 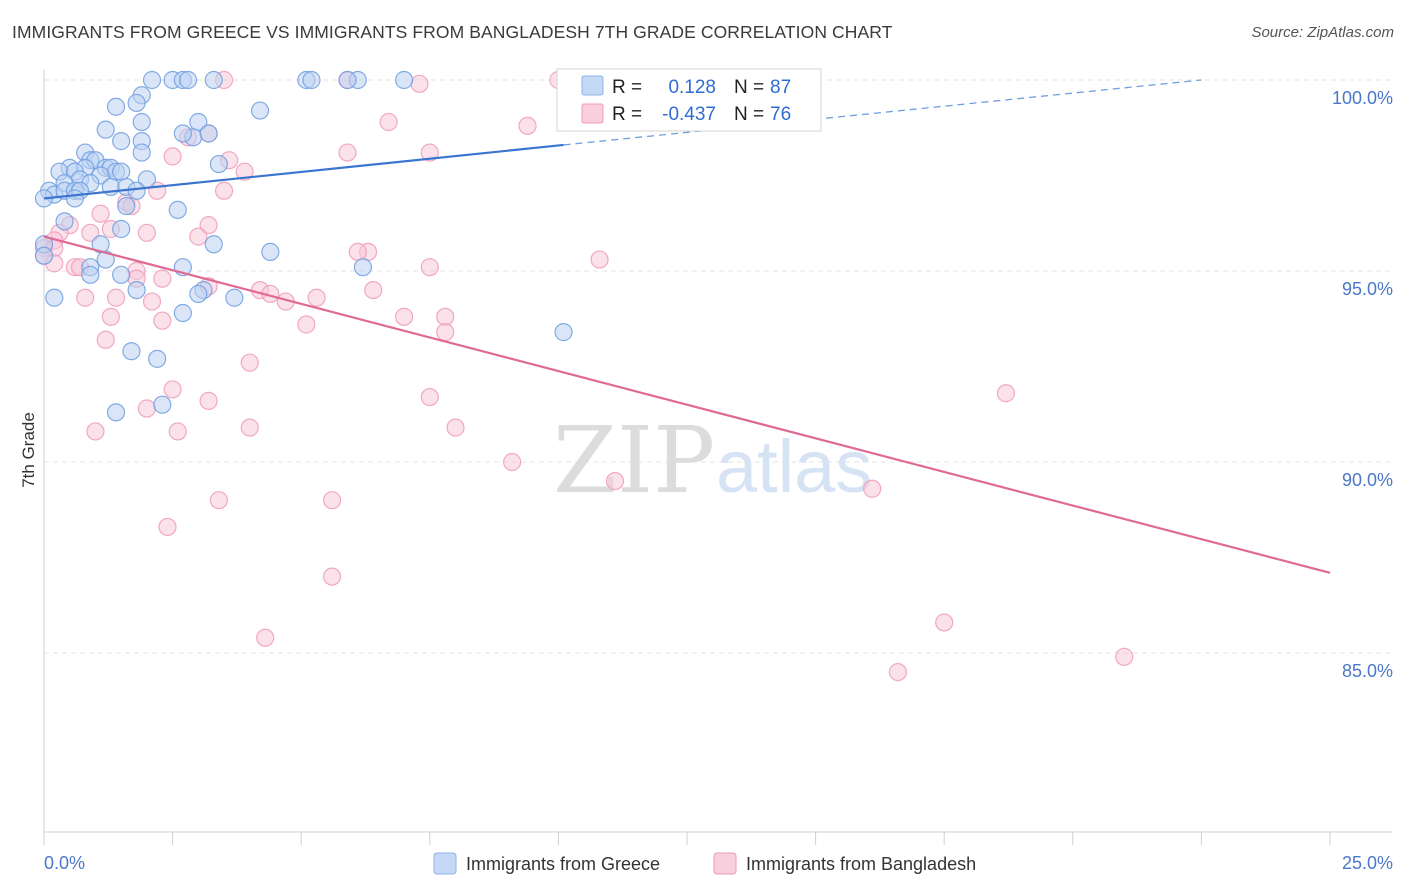 What do you see at coordinates (303, 171) in the screenshot?
I see `trend-line-greece` at bounding box center [303, 171].